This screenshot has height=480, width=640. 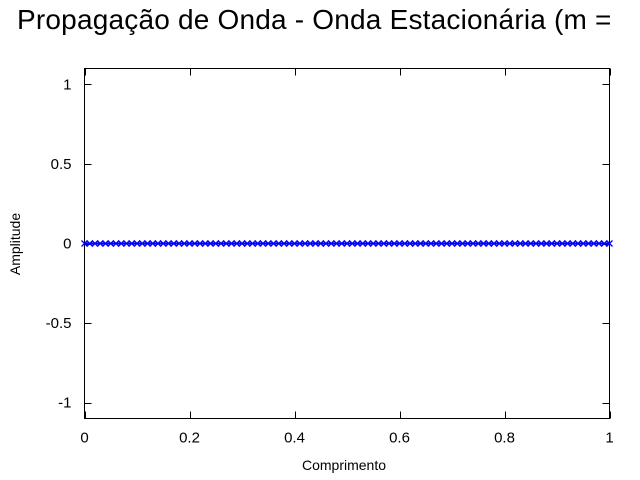 What do you see at coordinates (347, 243) in the screenshot?
I see `data-series` at bounding box center [347, 243].